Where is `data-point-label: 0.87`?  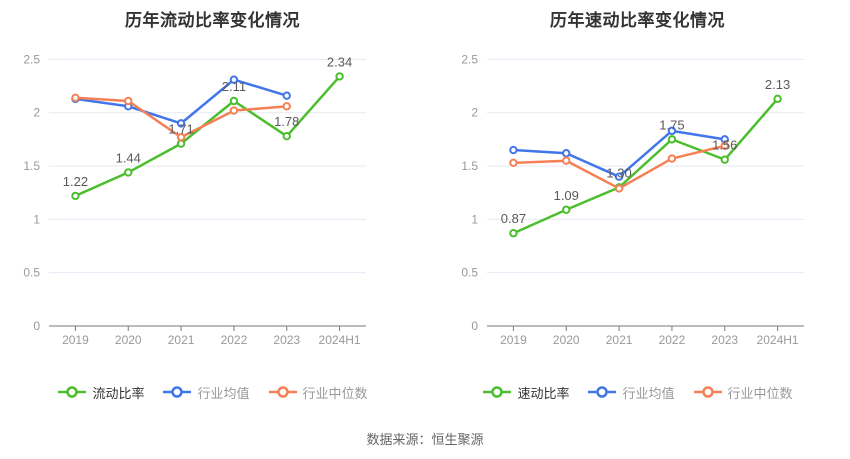
data-point-label: 0.87 is located at coordinates (513, 218).